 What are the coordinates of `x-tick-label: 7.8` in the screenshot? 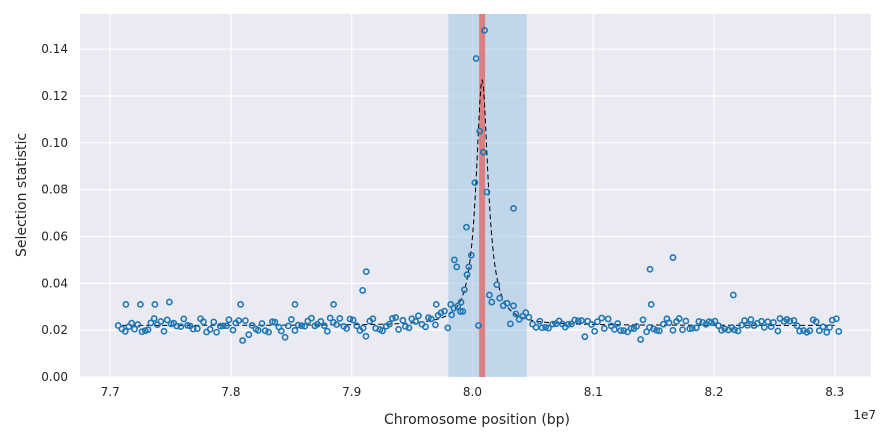 It's located at (230, 392).